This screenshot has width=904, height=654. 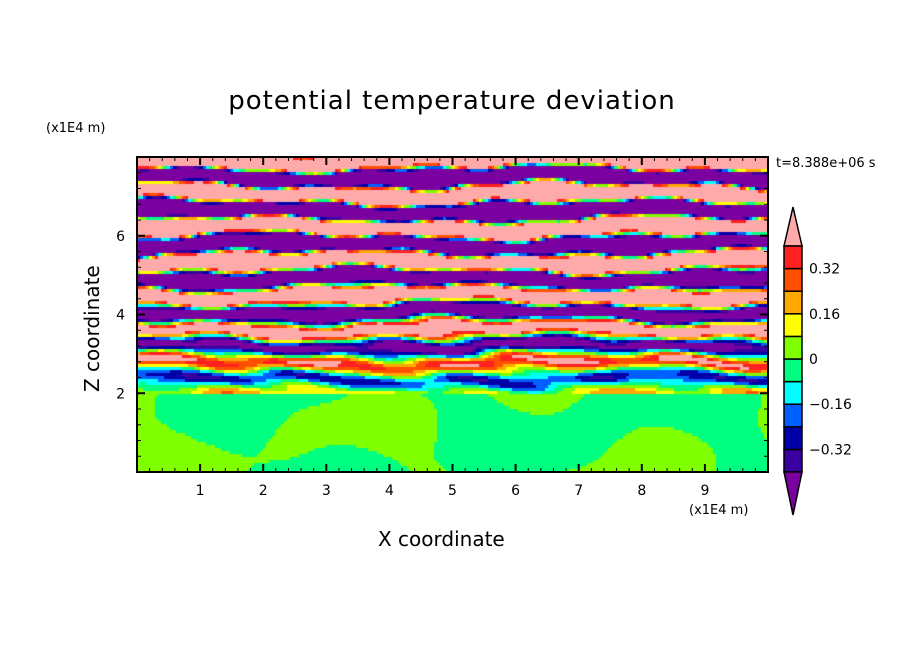 I want to click on y-tick-label: 6, so click(x=120, y=237).